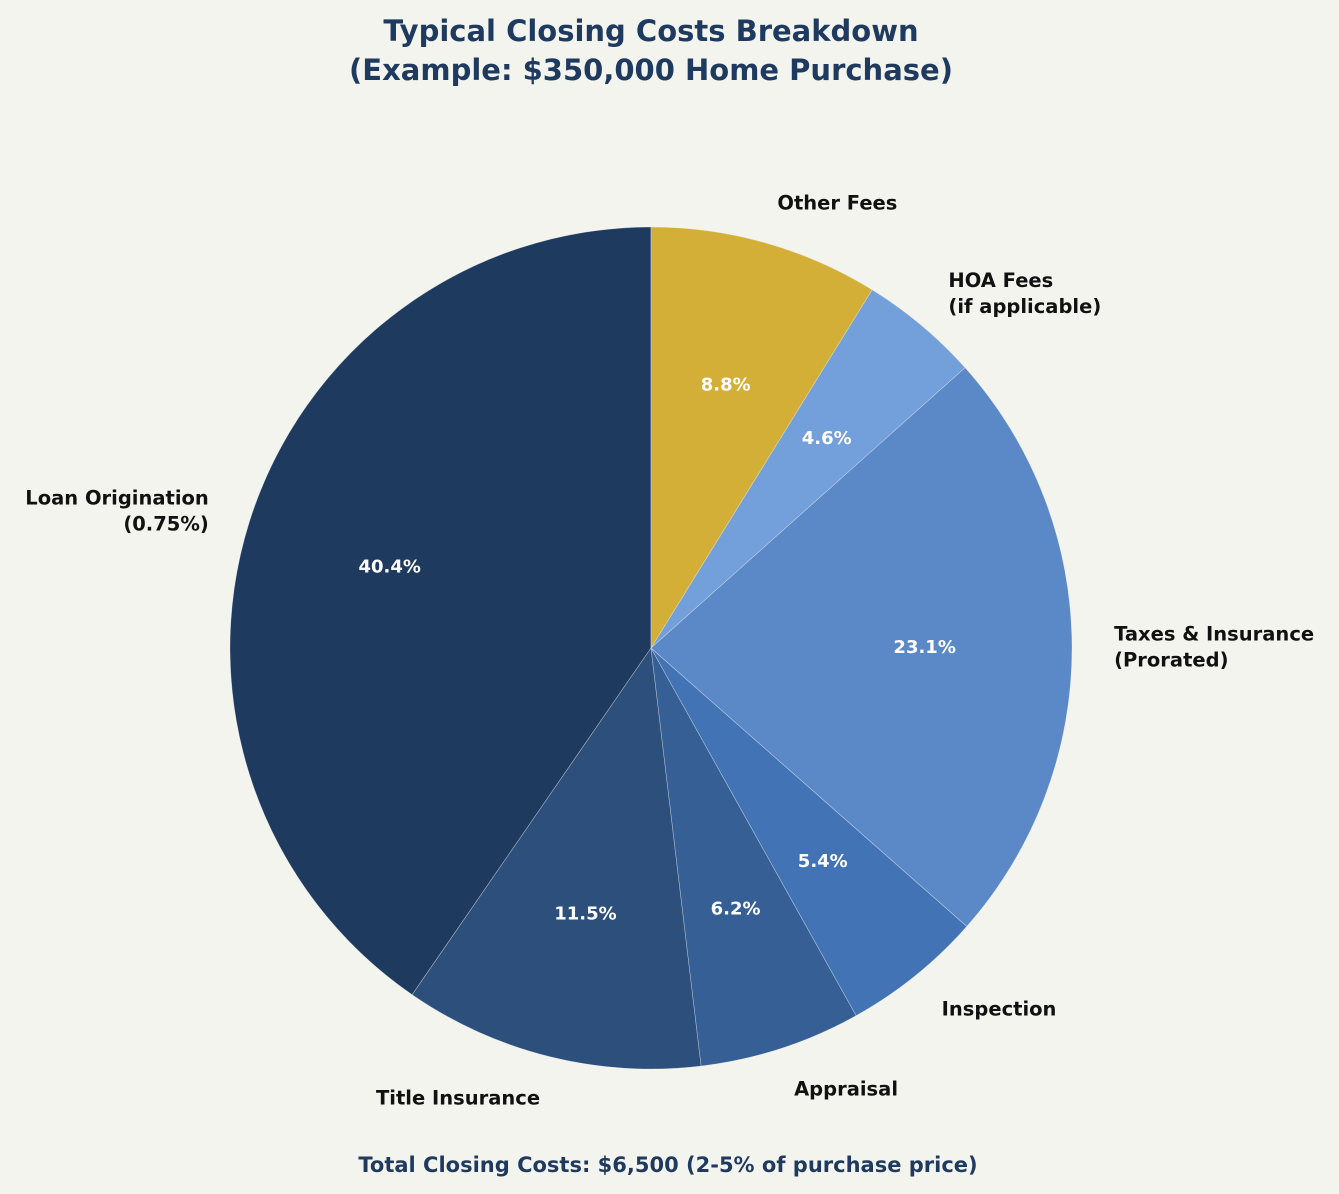 This screenshot has height=1194, width=1339. I want to click on slice-label-line: Other Fees, so click(837, 202).